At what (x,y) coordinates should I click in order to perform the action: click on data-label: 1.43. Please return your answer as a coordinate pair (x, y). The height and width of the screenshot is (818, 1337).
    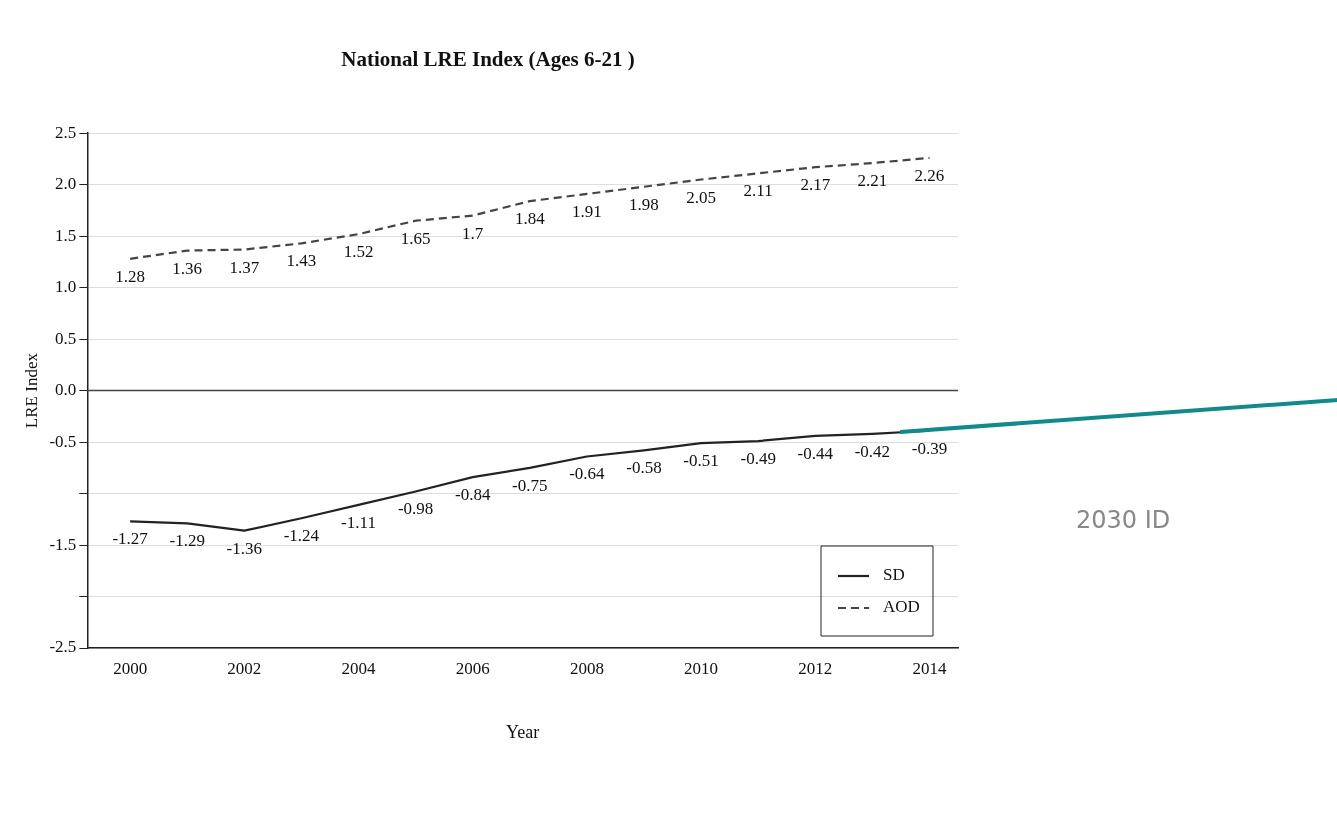
    Looking at the image, I should click on (301, 261).